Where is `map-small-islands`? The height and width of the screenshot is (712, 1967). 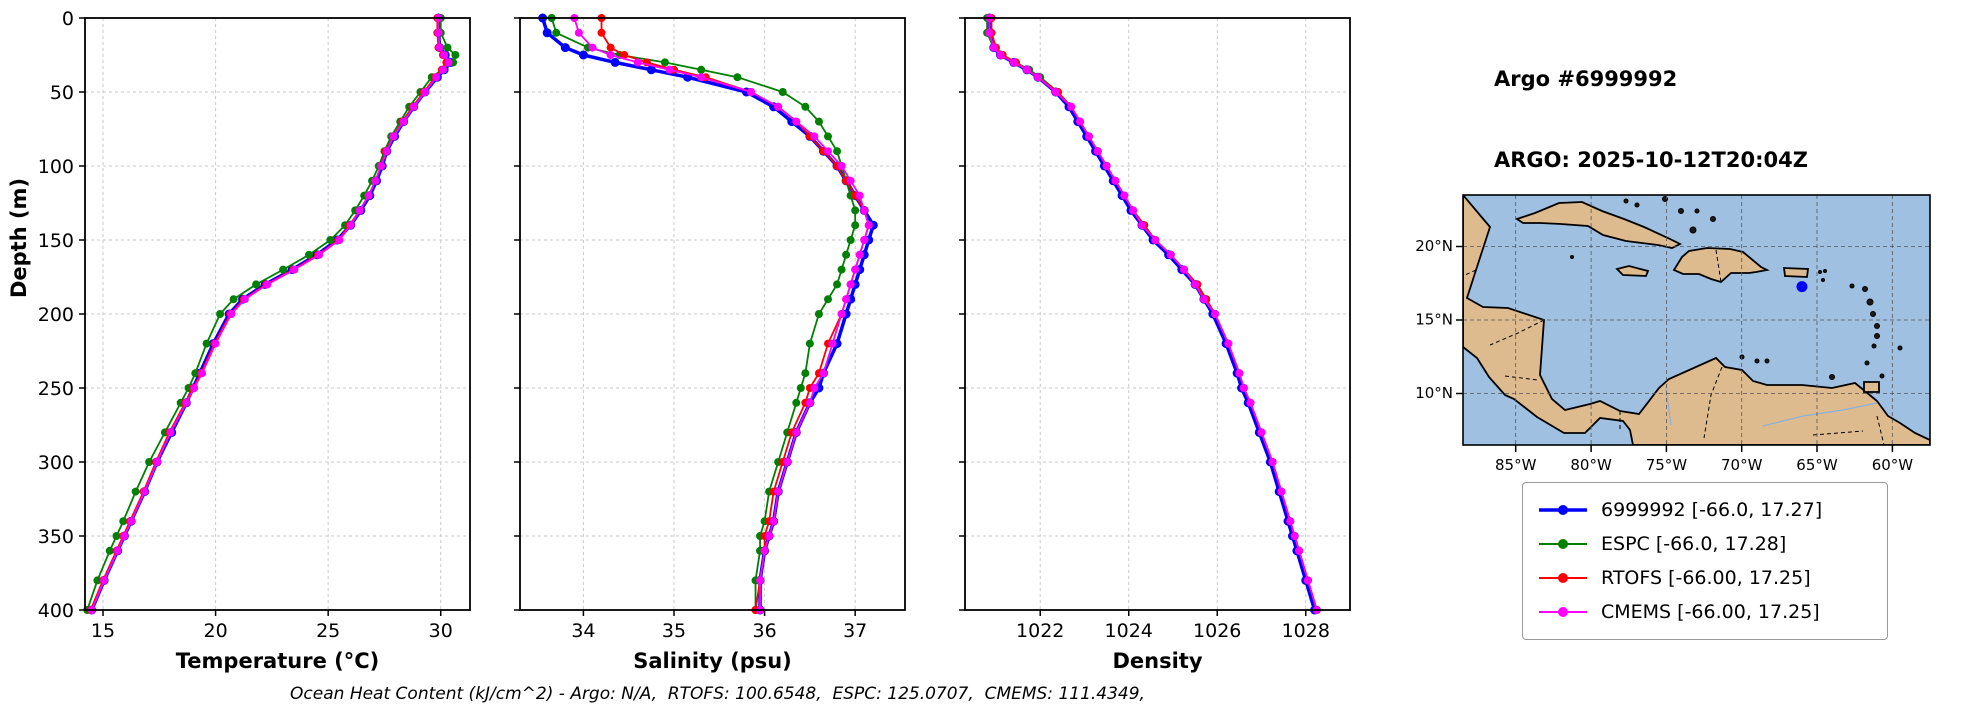 map-small-islands is located at coordinates (1736, 288).